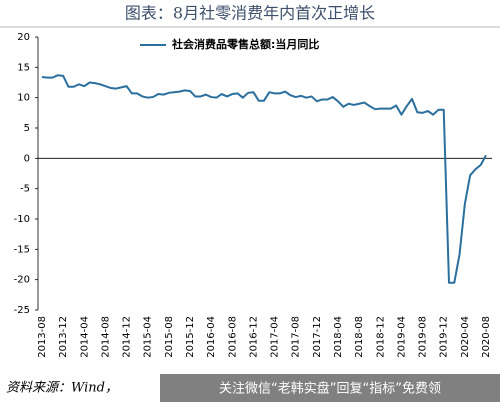  Describe the element at coordinates (338, 337) in the screenshot. I see `x-tick-label: 2018-04` at that location.